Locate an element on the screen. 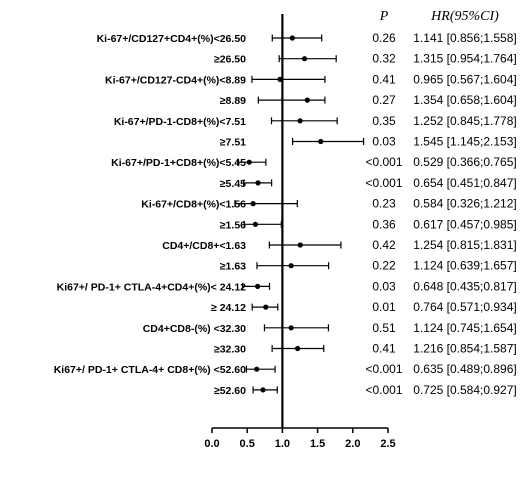 Image resolution: width=529 pixels, height=482 pixels. x-tick-label: 1.0 is located at coordinates (282, 444).